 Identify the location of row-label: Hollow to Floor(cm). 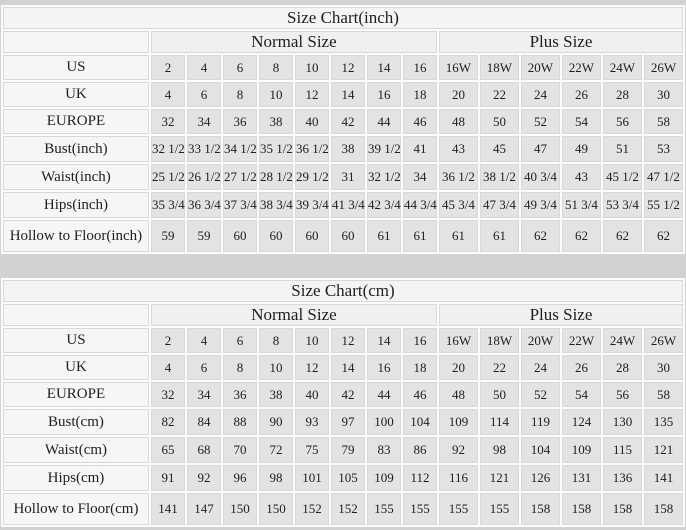
(75, 509).